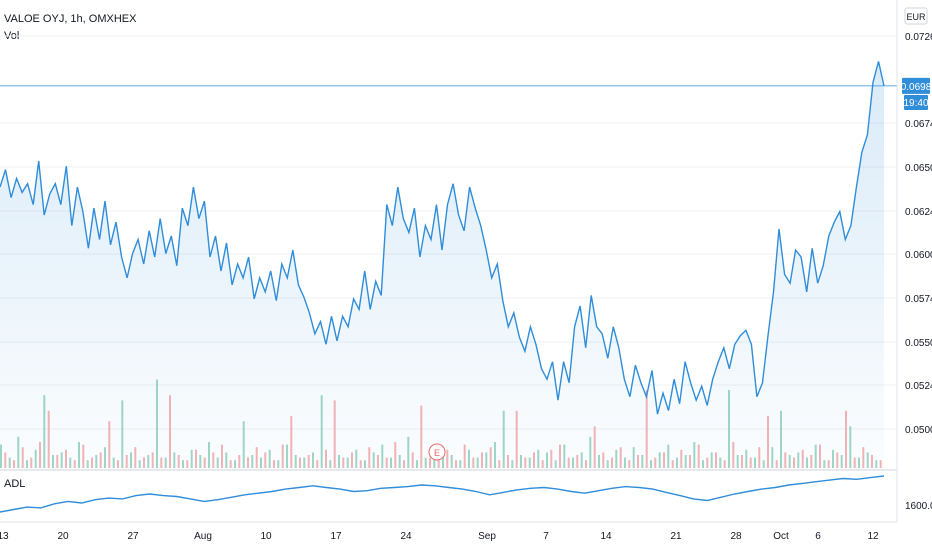 The image size is (932, 550). I want to click on time-tick-label: 7, so click(546, 536).